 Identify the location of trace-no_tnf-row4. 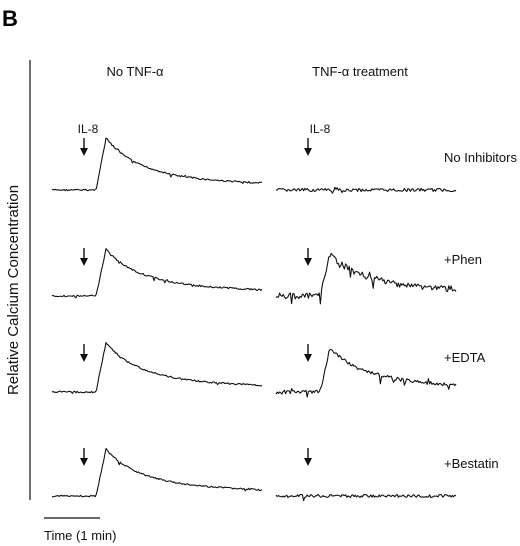
(157, 472).